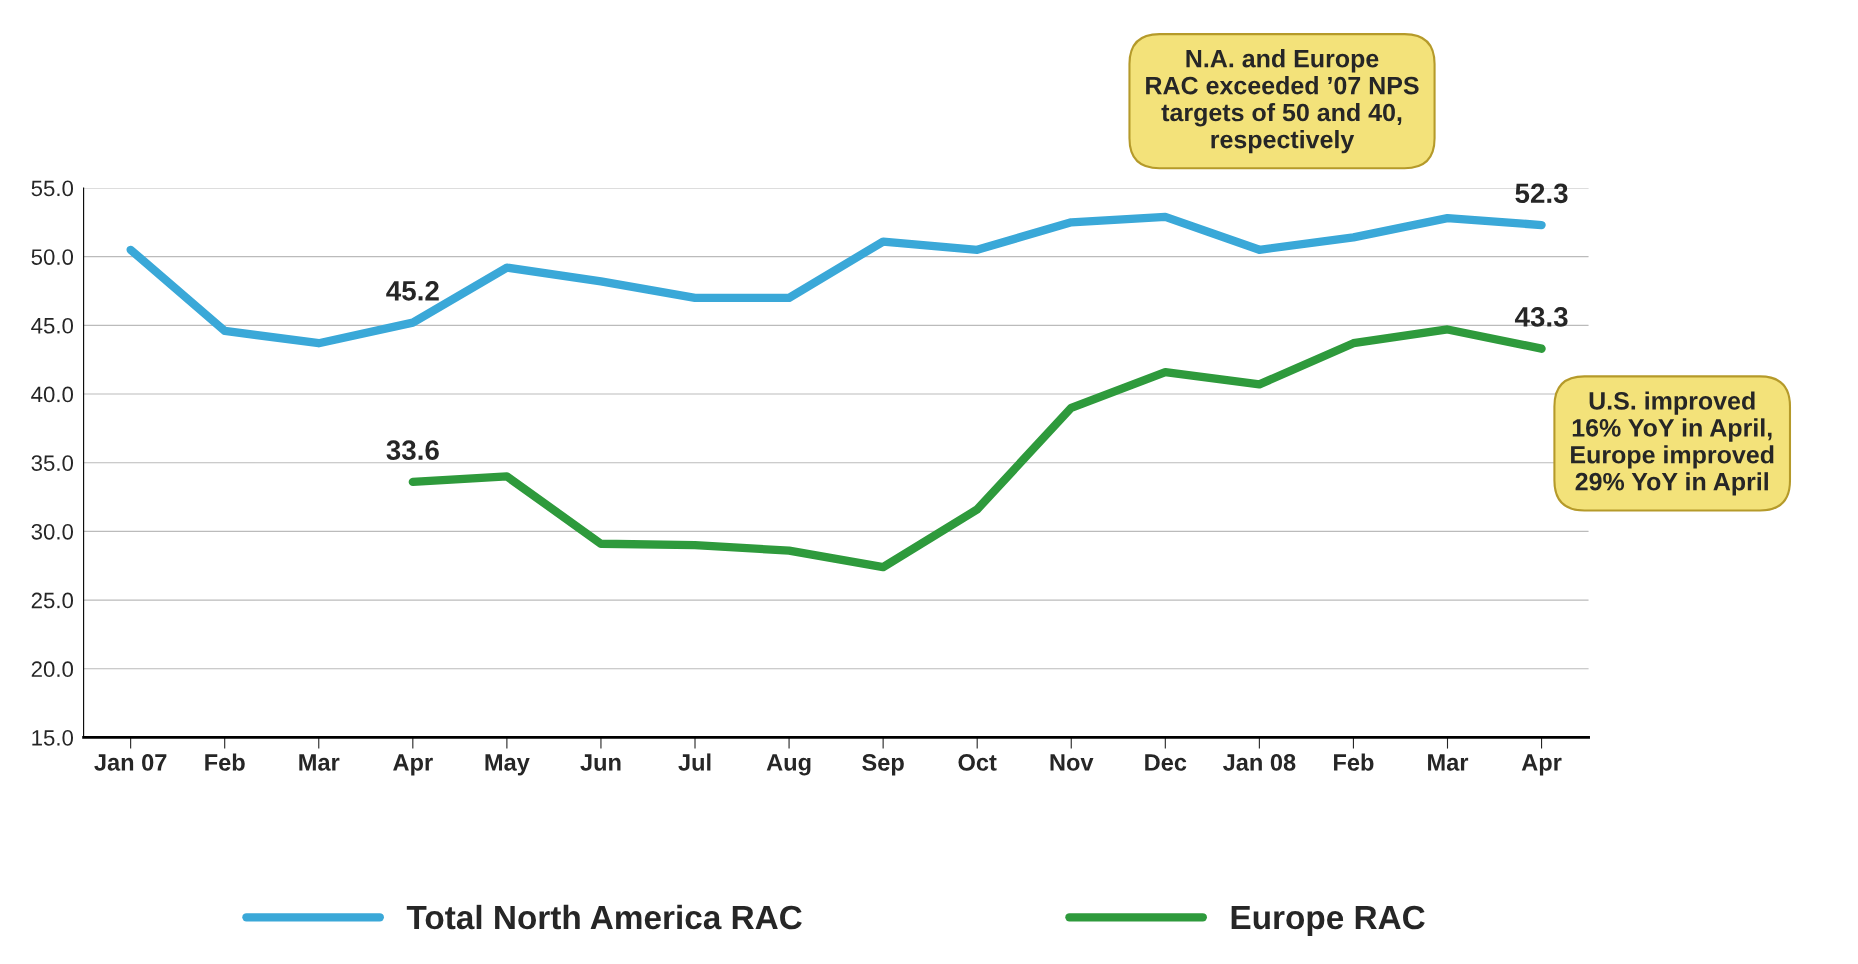  Describe the element at coordinates (1541, 193) in the screenshot. I see `data-label: 52.3` at that location.